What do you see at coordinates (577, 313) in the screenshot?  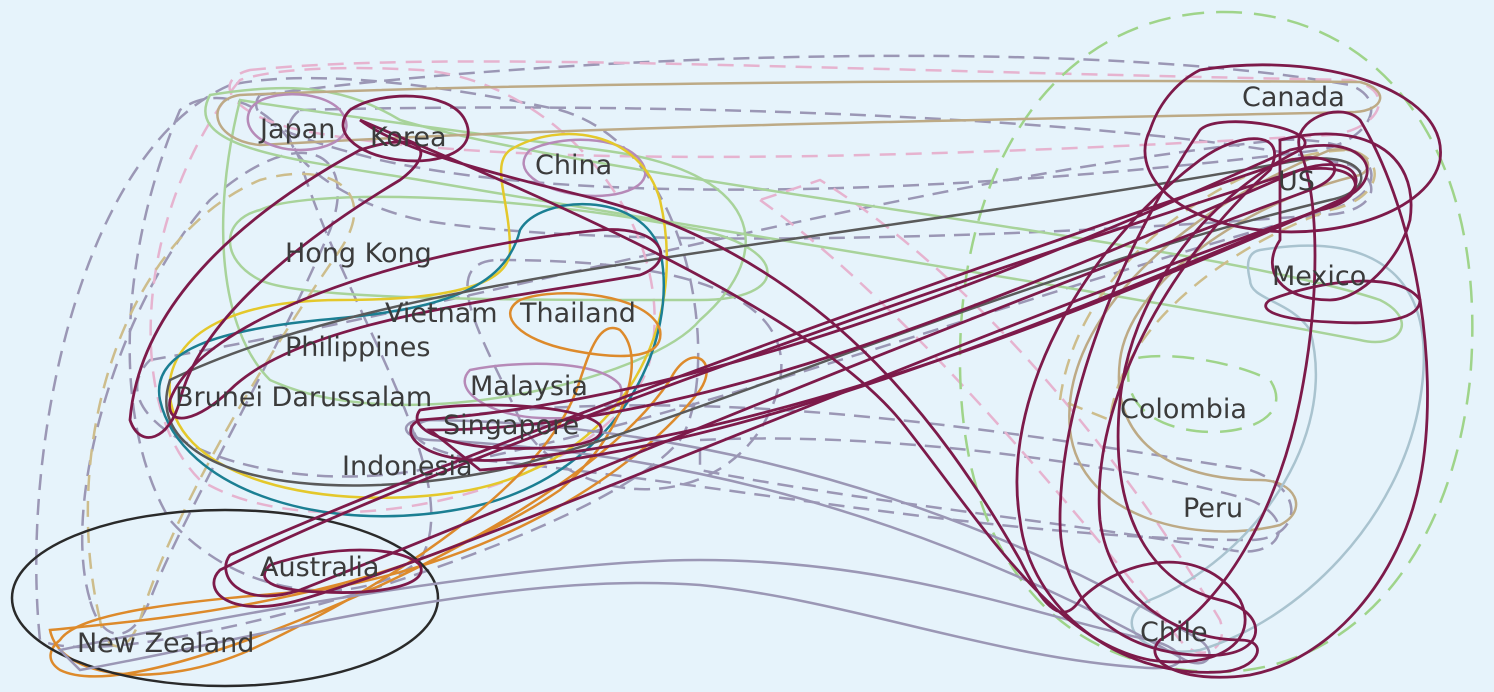 I see `label-thailand: Thailand` at bounding box center [577, 313].